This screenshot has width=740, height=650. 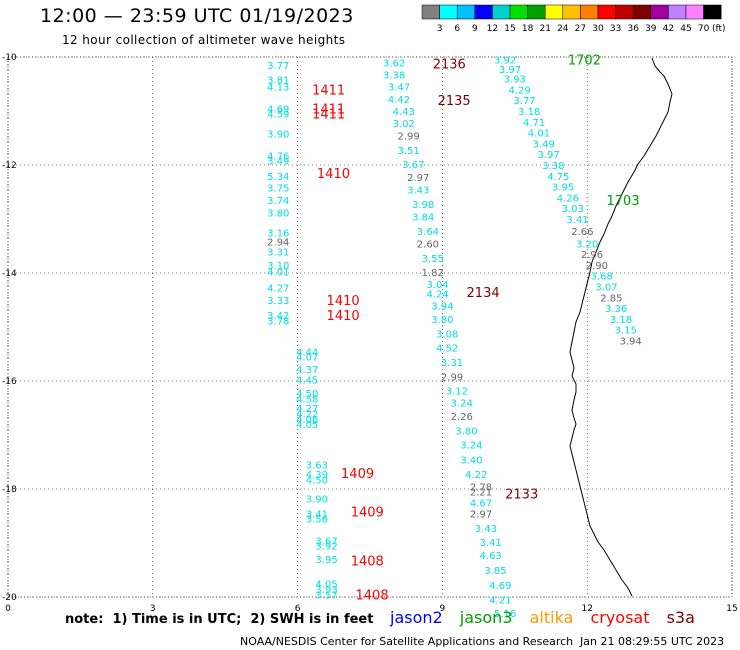 What do you see at coordinates (534, 123) in the screenshot?
I see `swh-label: 4.71` at bounding box center [534, 123].